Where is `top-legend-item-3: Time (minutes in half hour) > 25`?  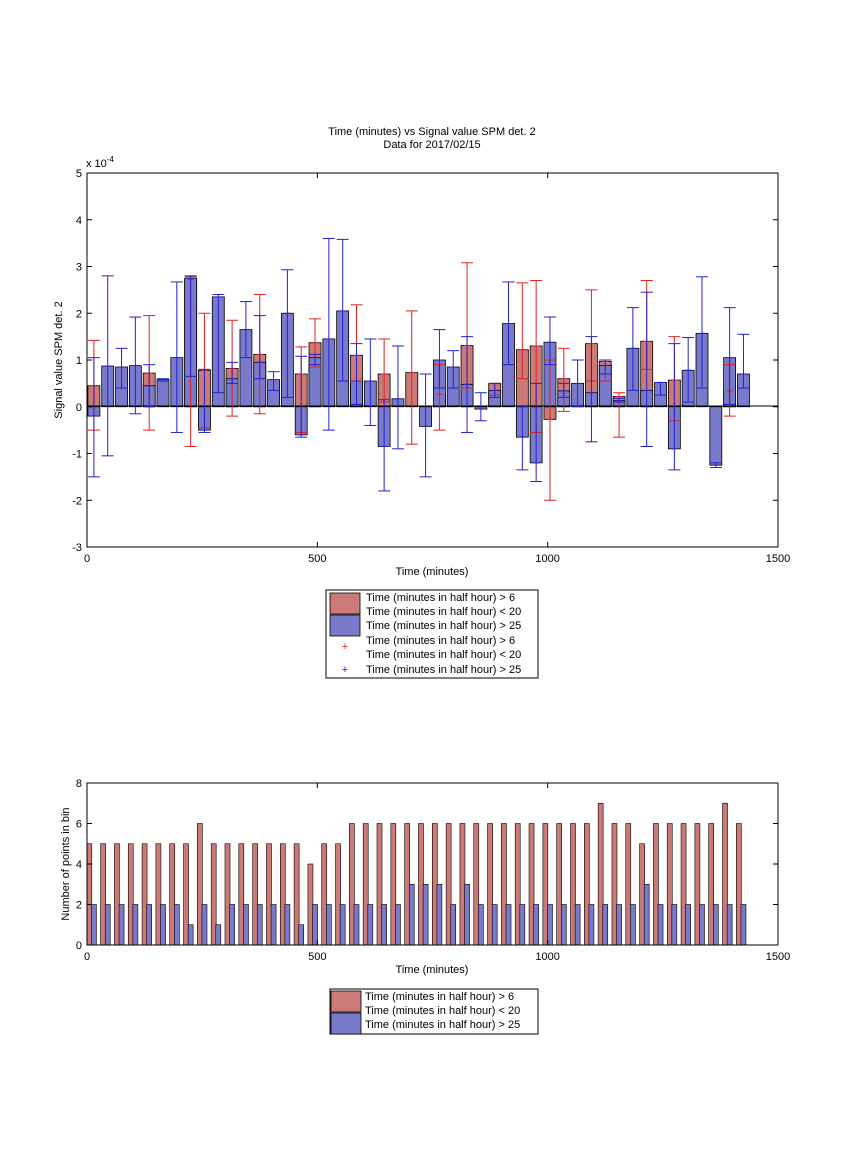
top-legend-item-3: Time (minutes in half hour) > 25 is located at coordinates (443, 626).